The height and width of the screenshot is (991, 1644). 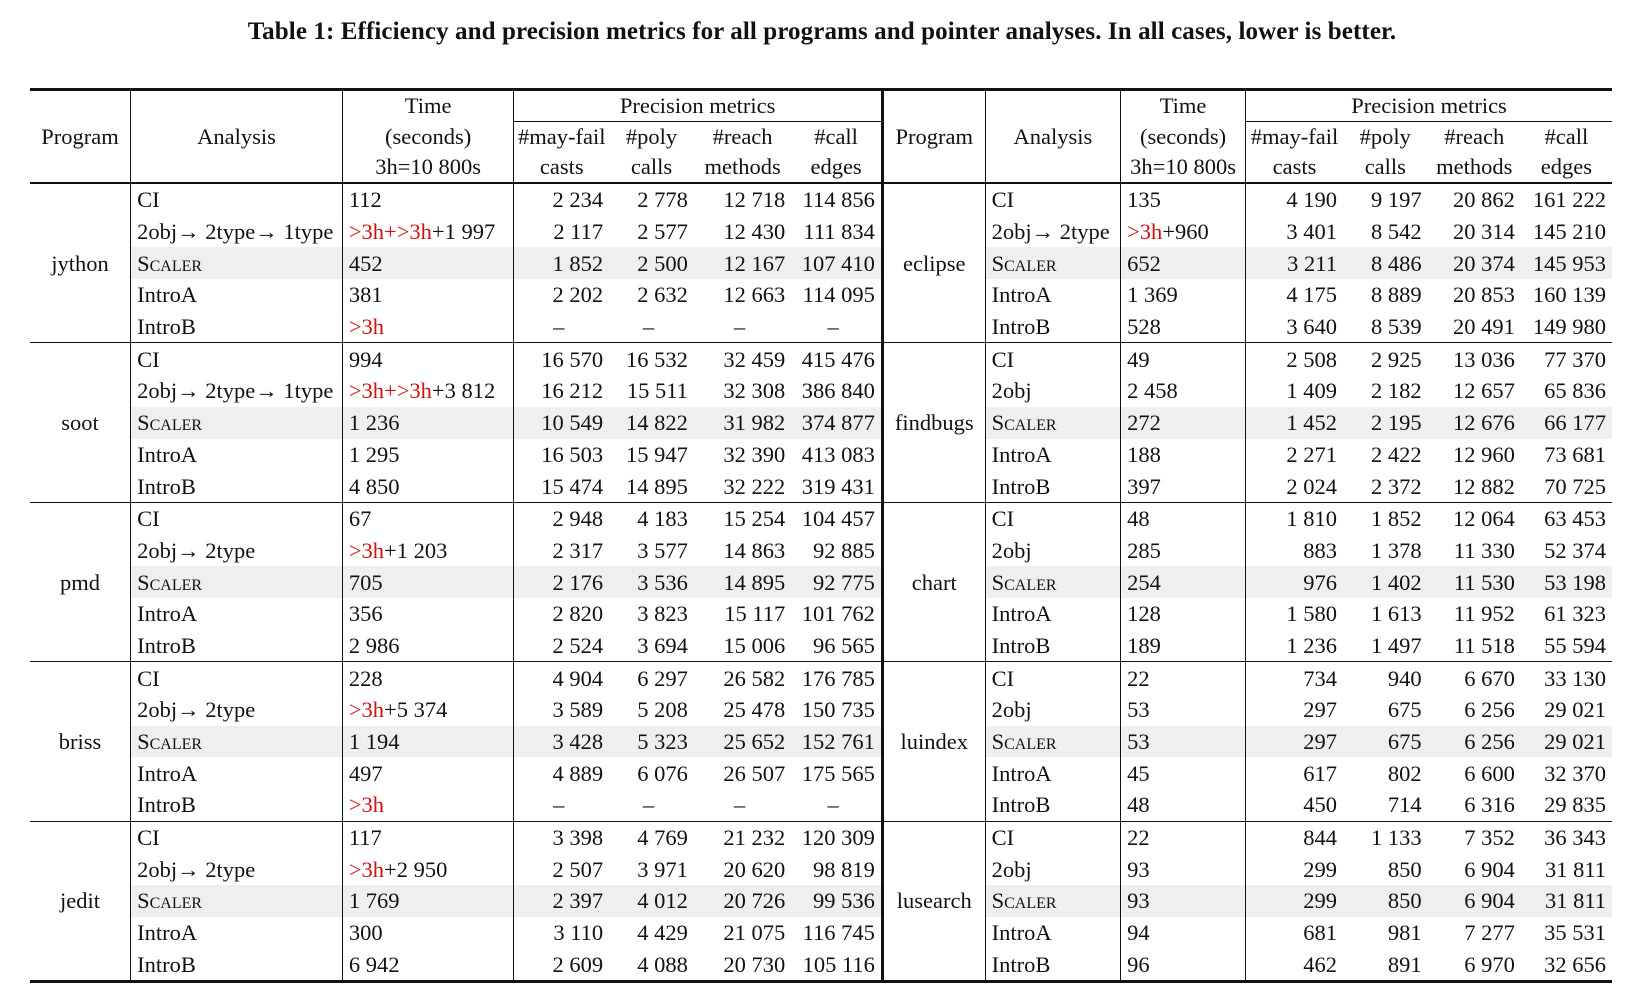 What do you see at coordinates (837, 837) in the screenshot?
I see `call-edges-cell: 120 309` at bounding box center [837, 837].